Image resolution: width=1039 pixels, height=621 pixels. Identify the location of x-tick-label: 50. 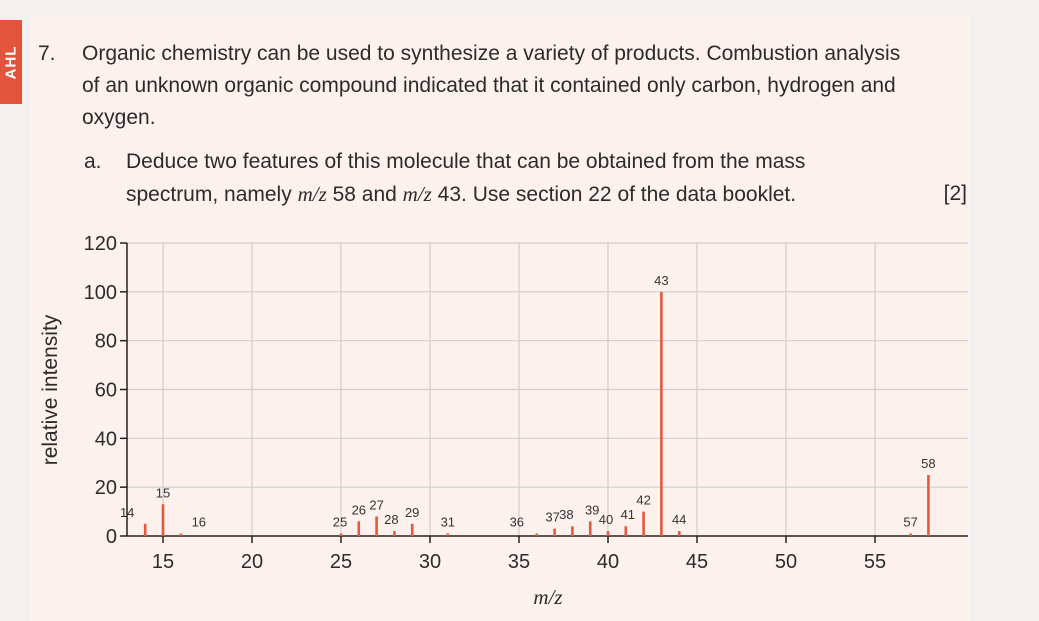
(786, 562).